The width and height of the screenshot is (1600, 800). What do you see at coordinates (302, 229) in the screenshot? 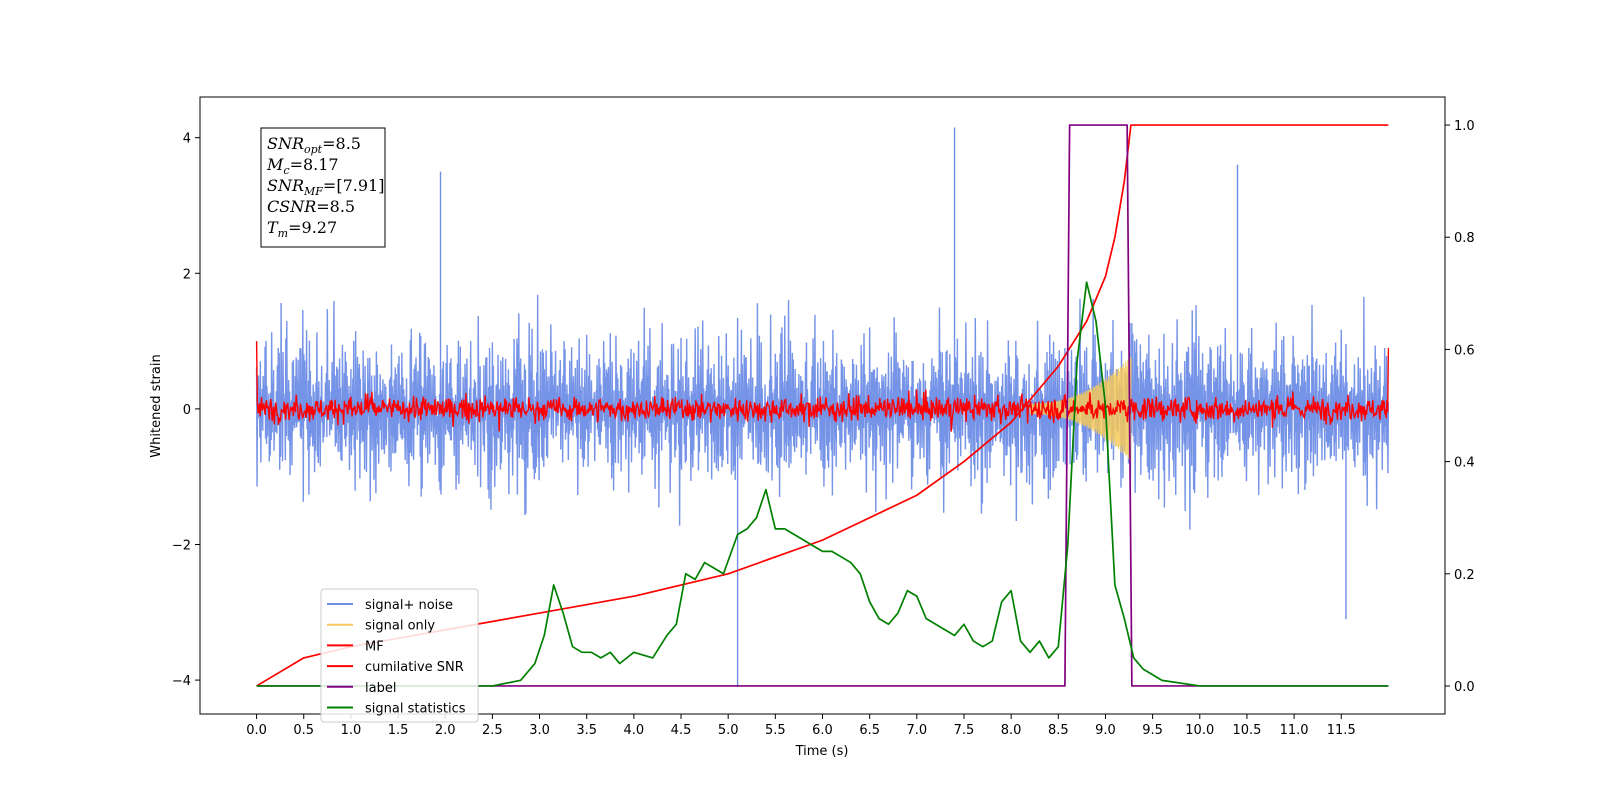
I see `annotation-line: Tm=9.27` at bounding box center [302, 229].